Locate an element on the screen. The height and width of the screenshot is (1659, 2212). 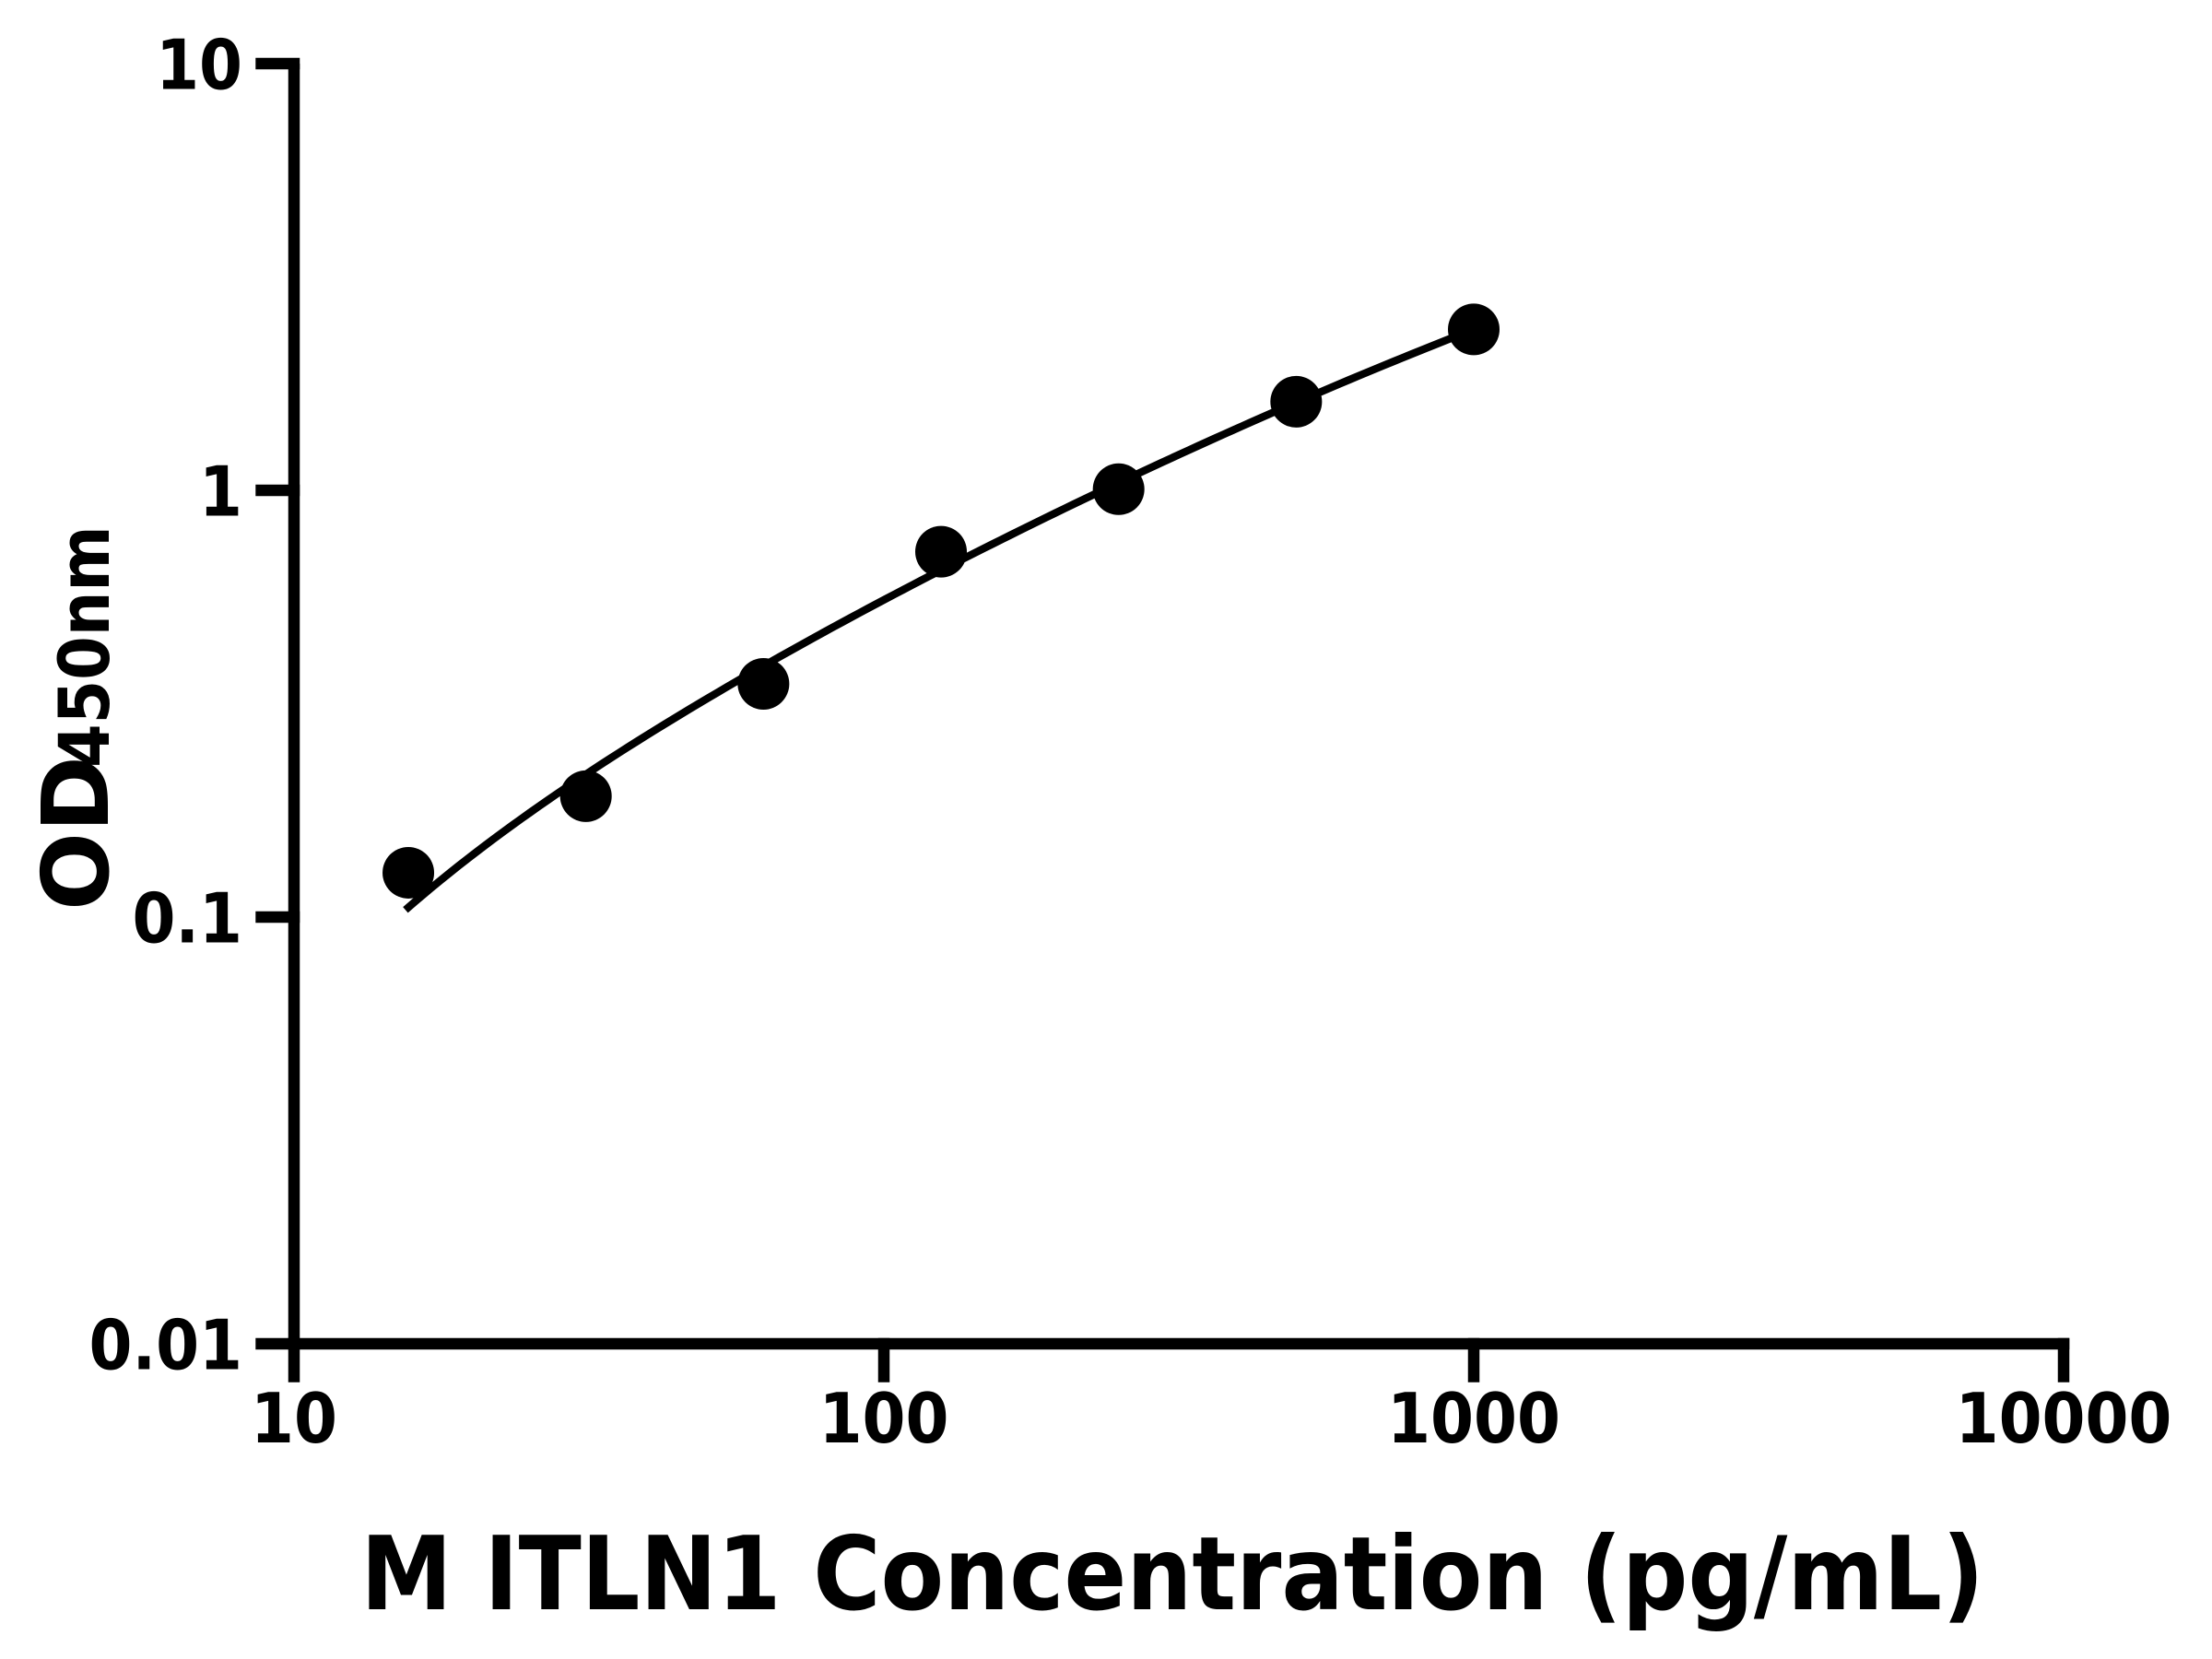
y-tick-label: 1 is located at coordinates (220, 492).